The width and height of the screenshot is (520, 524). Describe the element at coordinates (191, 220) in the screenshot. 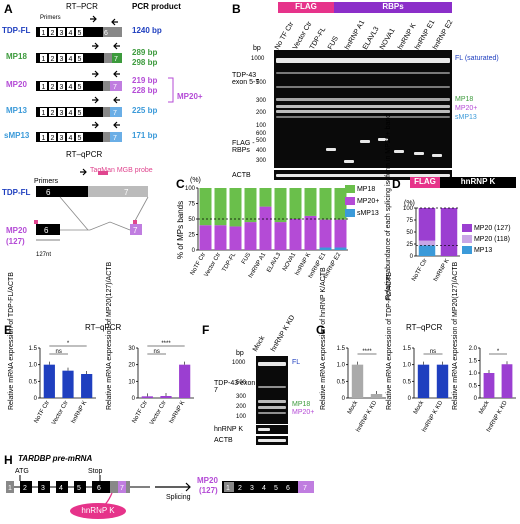

I see `y-tick-label: 50` at that location.